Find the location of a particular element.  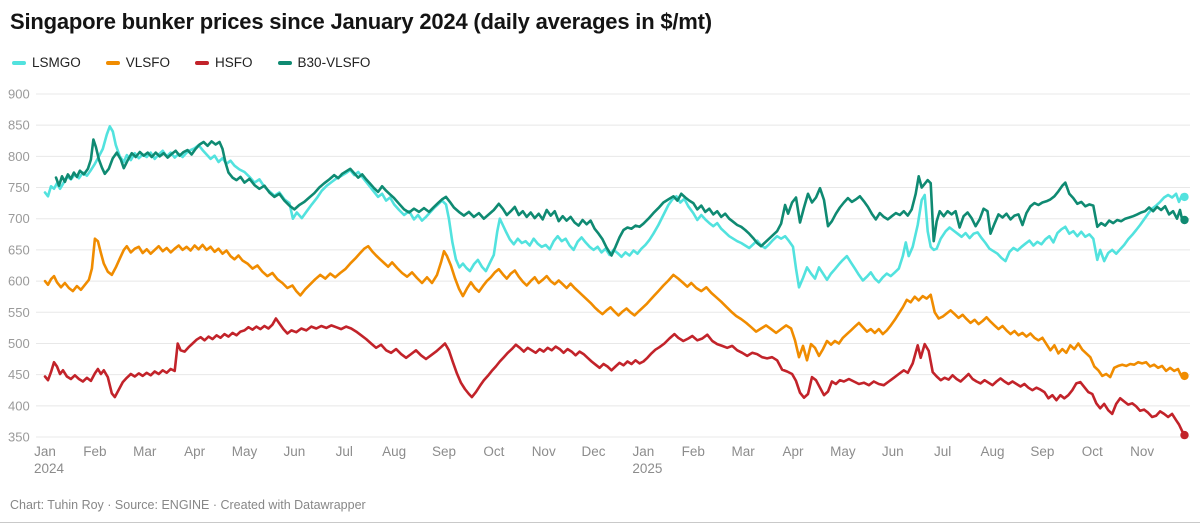

chart-legend: LSMGO VLSFO HSFO B30-VLSFO is located at coordinates (191, 62).